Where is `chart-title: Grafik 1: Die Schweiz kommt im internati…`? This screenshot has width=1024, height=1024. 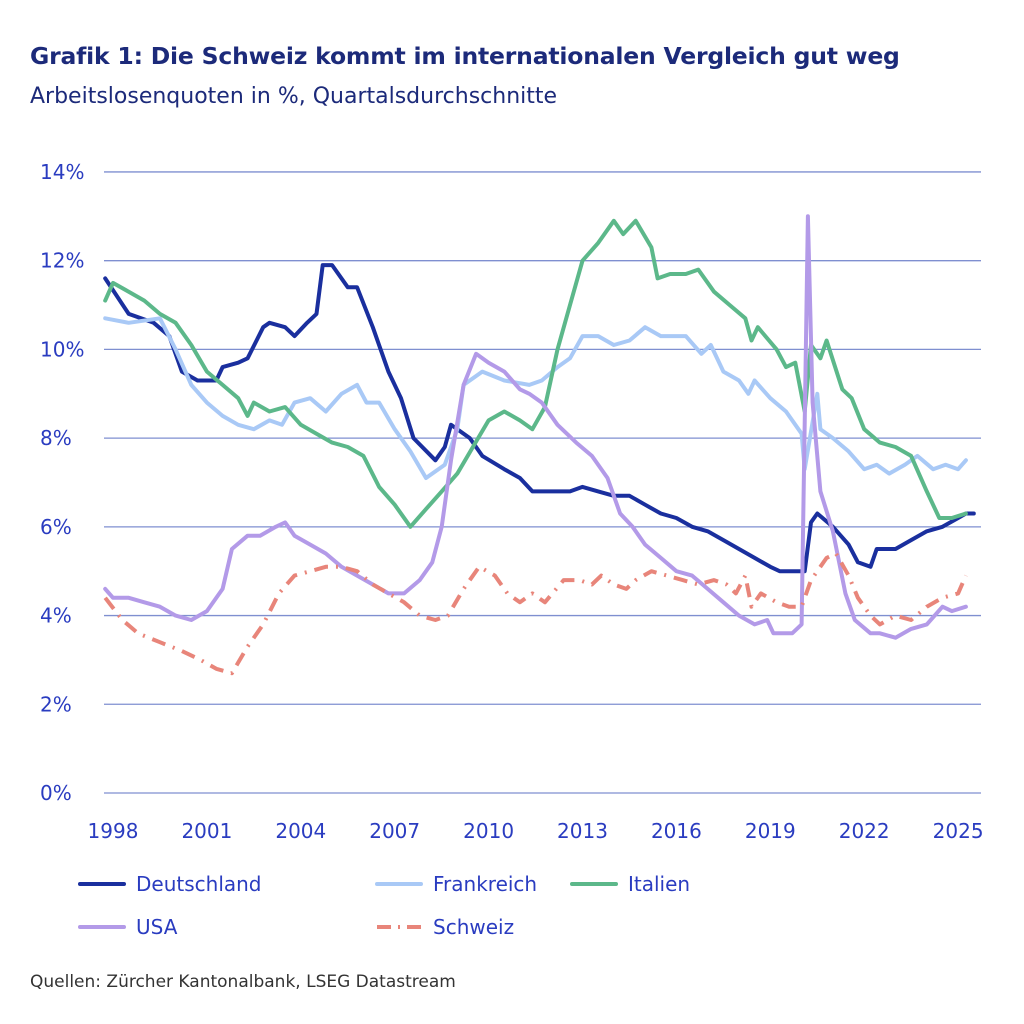
chart-title: Grafik 1: Die Schweiz kommt im internati… is located at coordinates (465, 56).